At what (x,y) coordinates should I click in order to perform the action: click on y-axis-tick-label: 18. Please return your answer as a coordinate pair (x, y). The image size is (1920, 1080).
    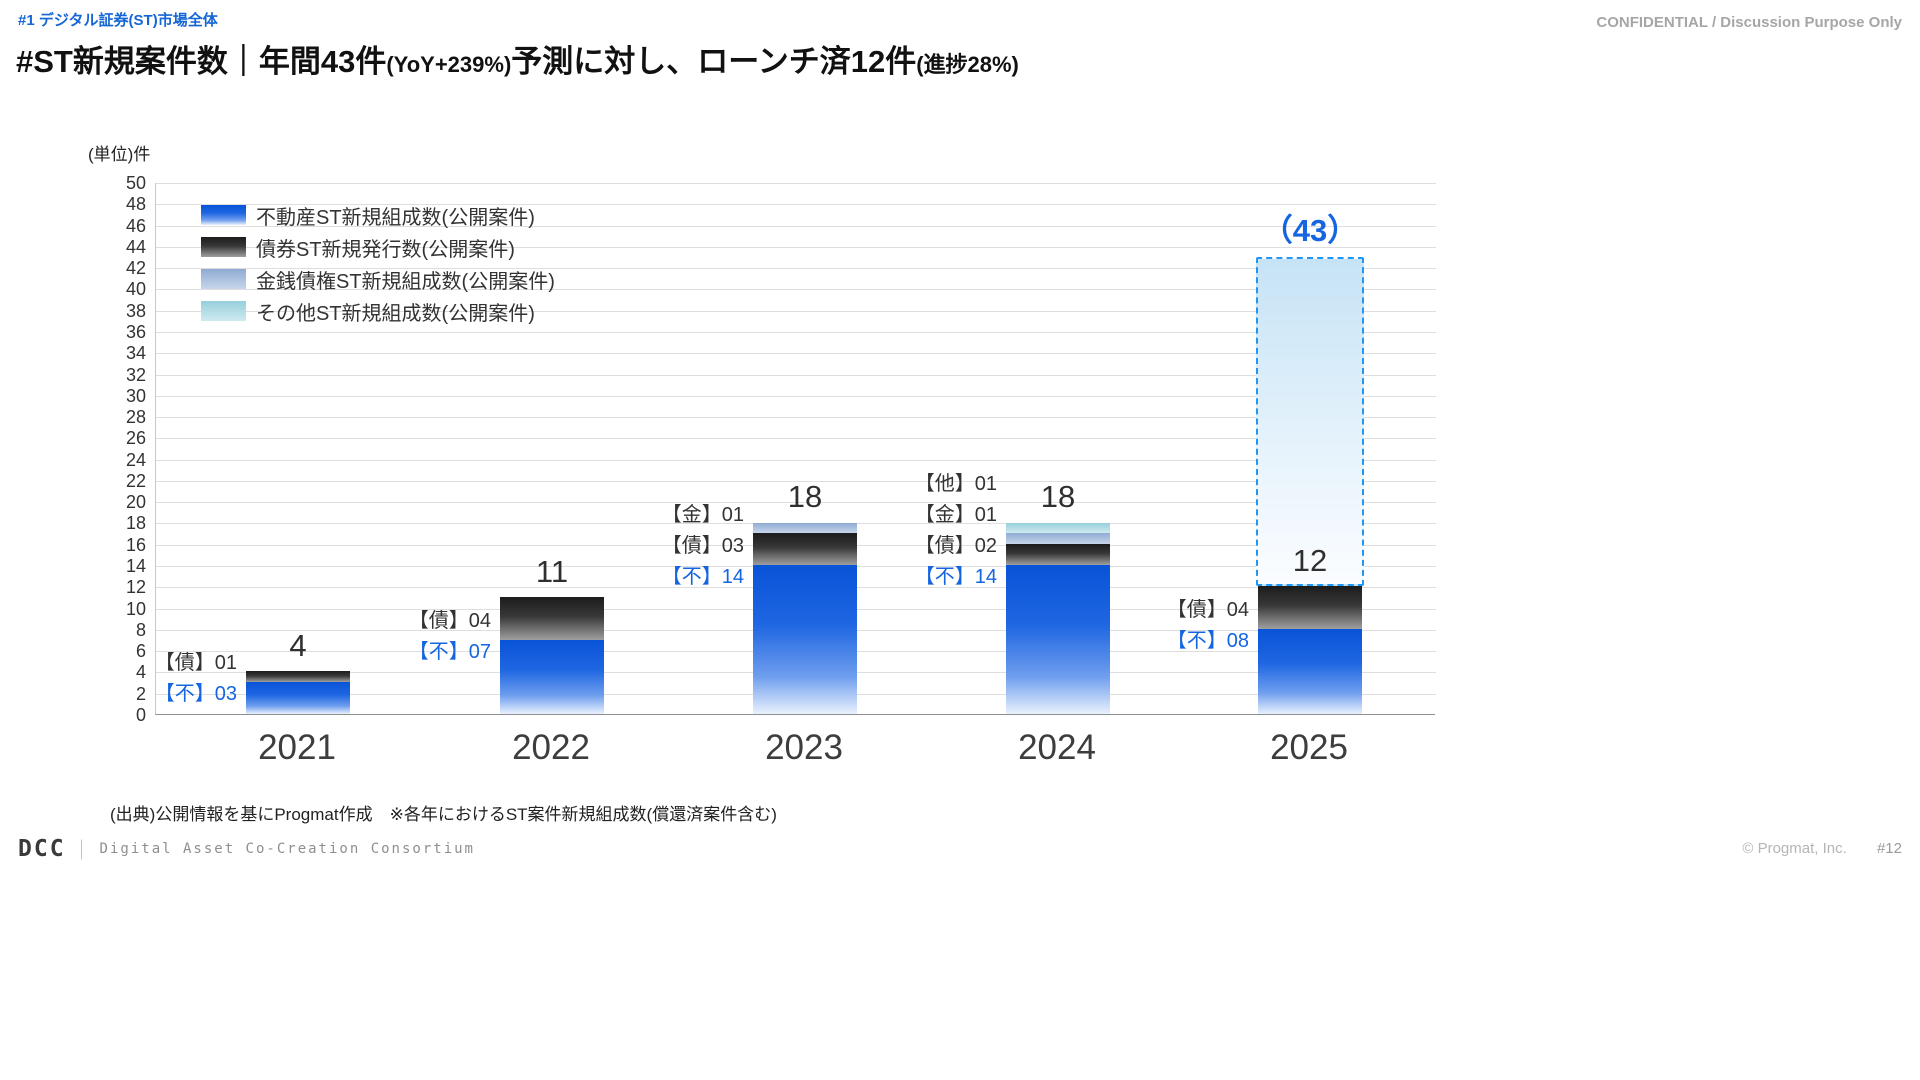
    Looking at the image, I should click on (135, 523).